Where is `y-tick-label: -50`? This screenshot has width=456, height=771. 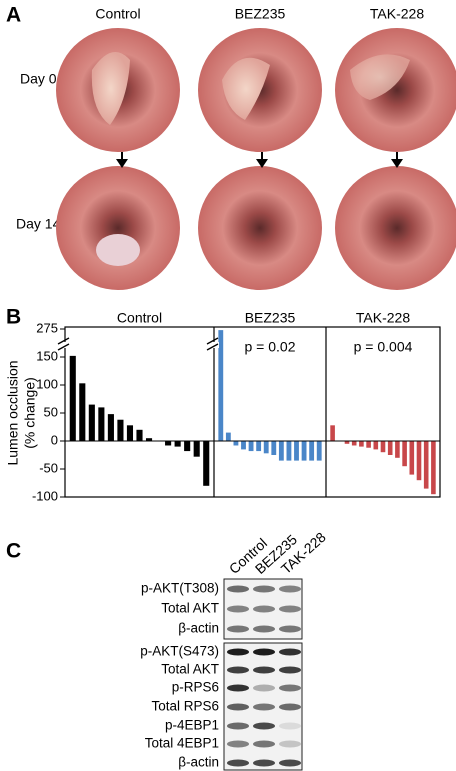 y-tick-label: -50 is located at coordinates (48, 467).